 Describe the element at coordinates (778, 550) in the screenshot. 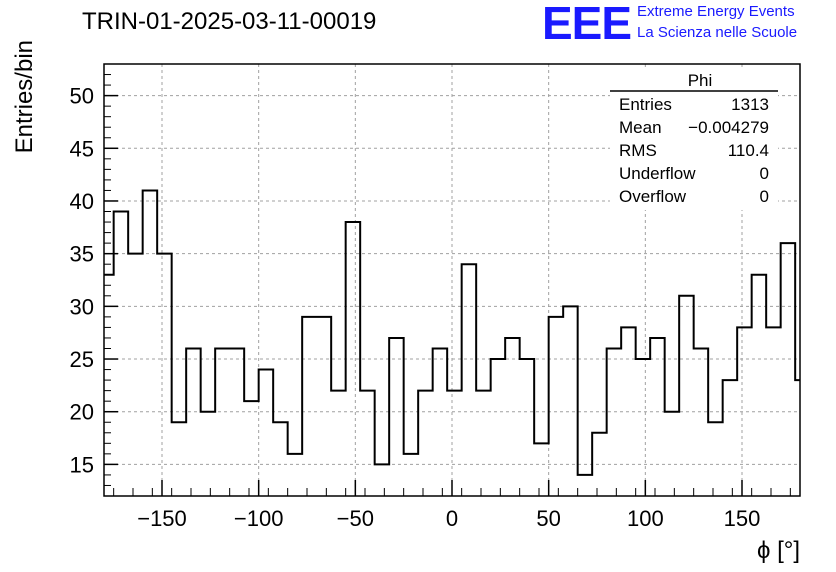

I see `x-axis-title: ϕ [°]` at that location.